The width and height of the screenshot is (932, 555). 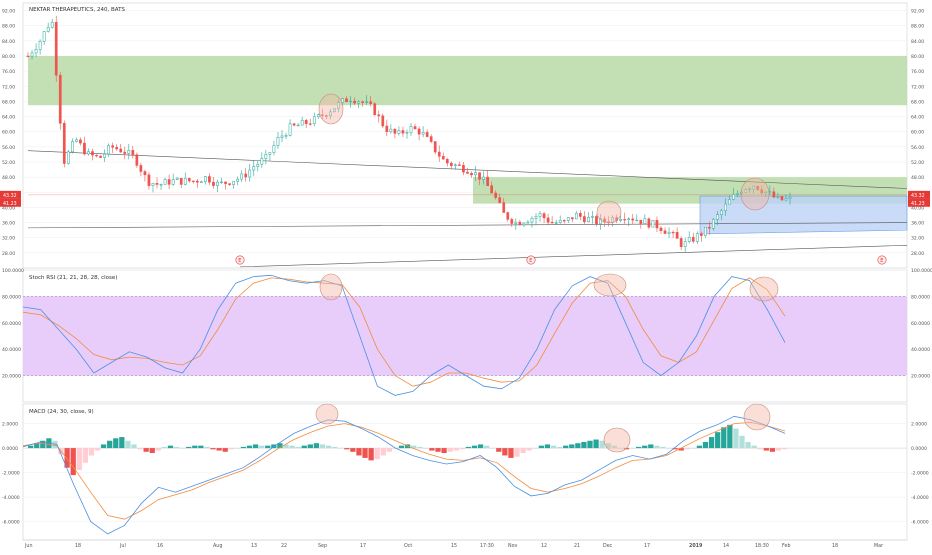 I want to click on x-tick-label: 18, so click(x=78, y=546).